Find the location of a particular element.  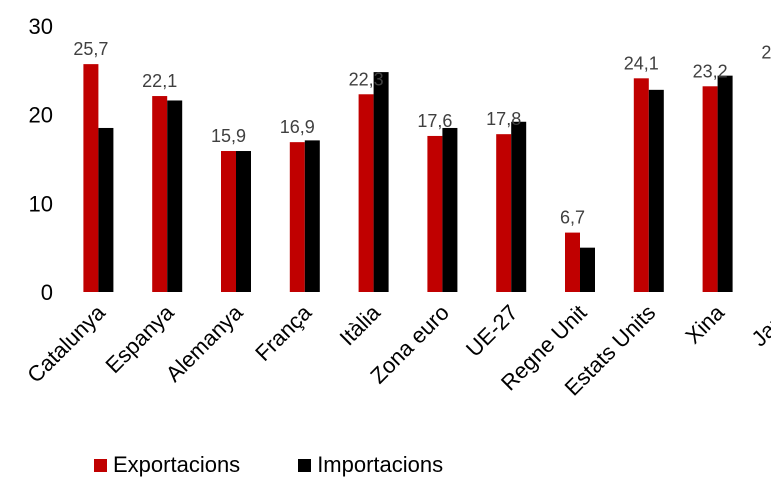

x-tick-label: Xina is located at coordinates (704, 323).